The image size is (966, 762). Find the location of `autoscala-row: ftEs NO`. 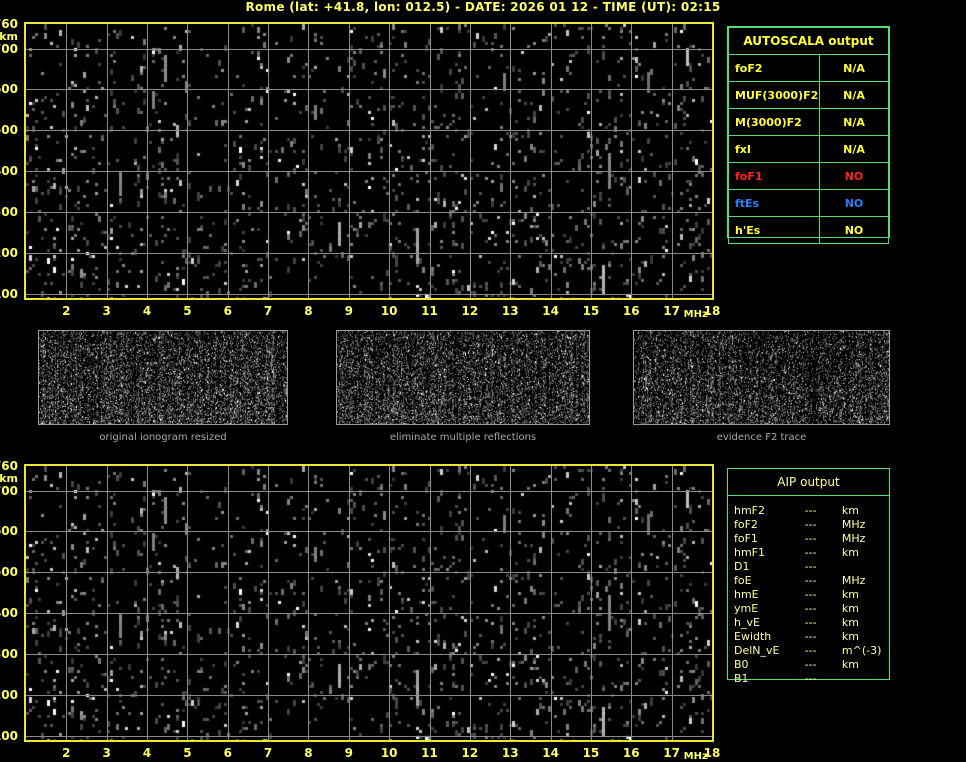

autoscala-row: ftEs NO is located at coordinates (808, 203).